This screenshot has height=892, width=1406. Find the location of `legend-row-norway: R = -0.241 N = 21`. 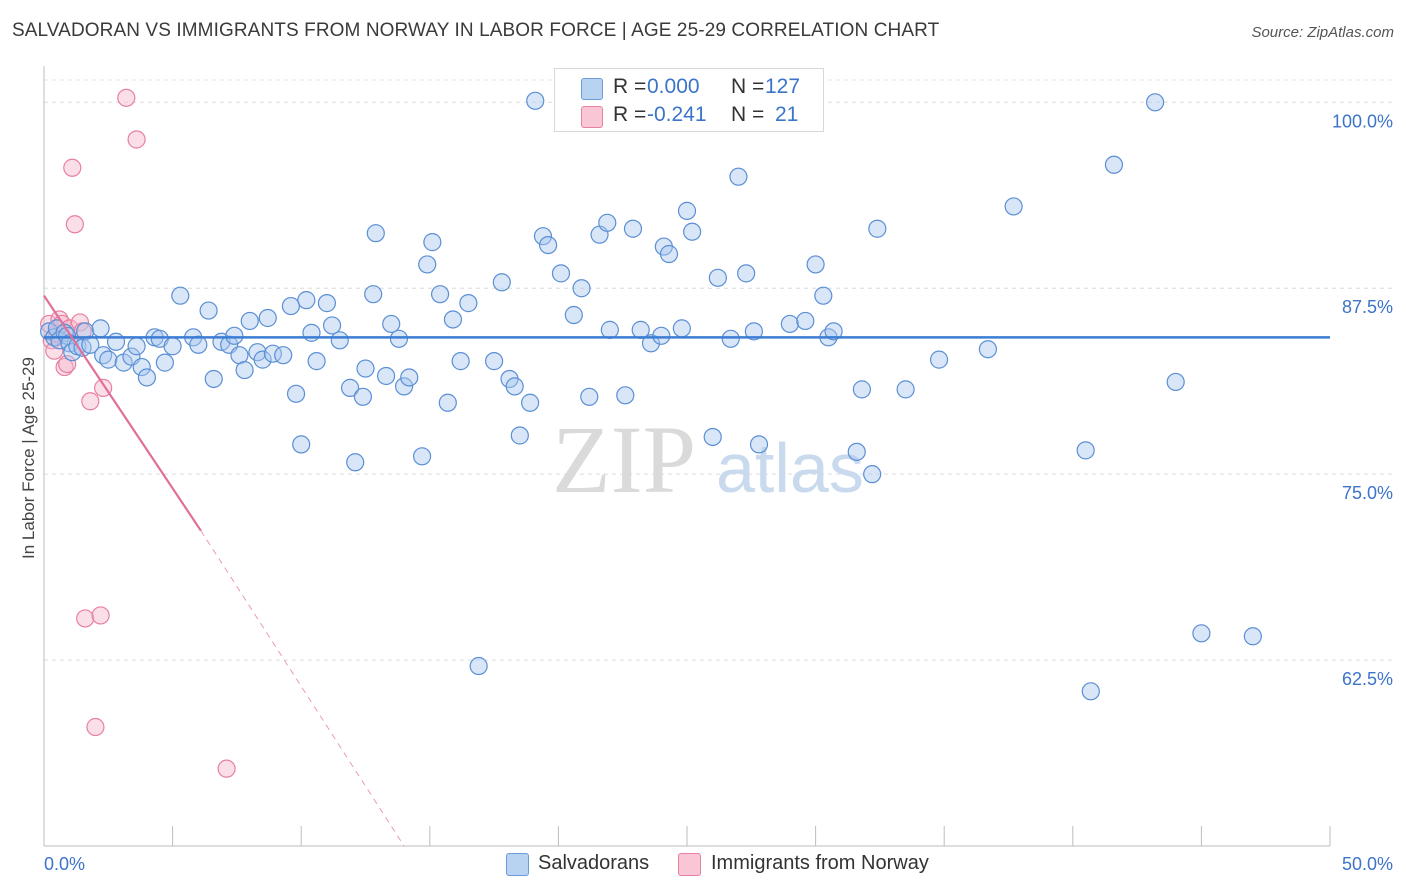

legend-row-norway: R = -0.241 N = 21 is located at coordinates (689, 115).